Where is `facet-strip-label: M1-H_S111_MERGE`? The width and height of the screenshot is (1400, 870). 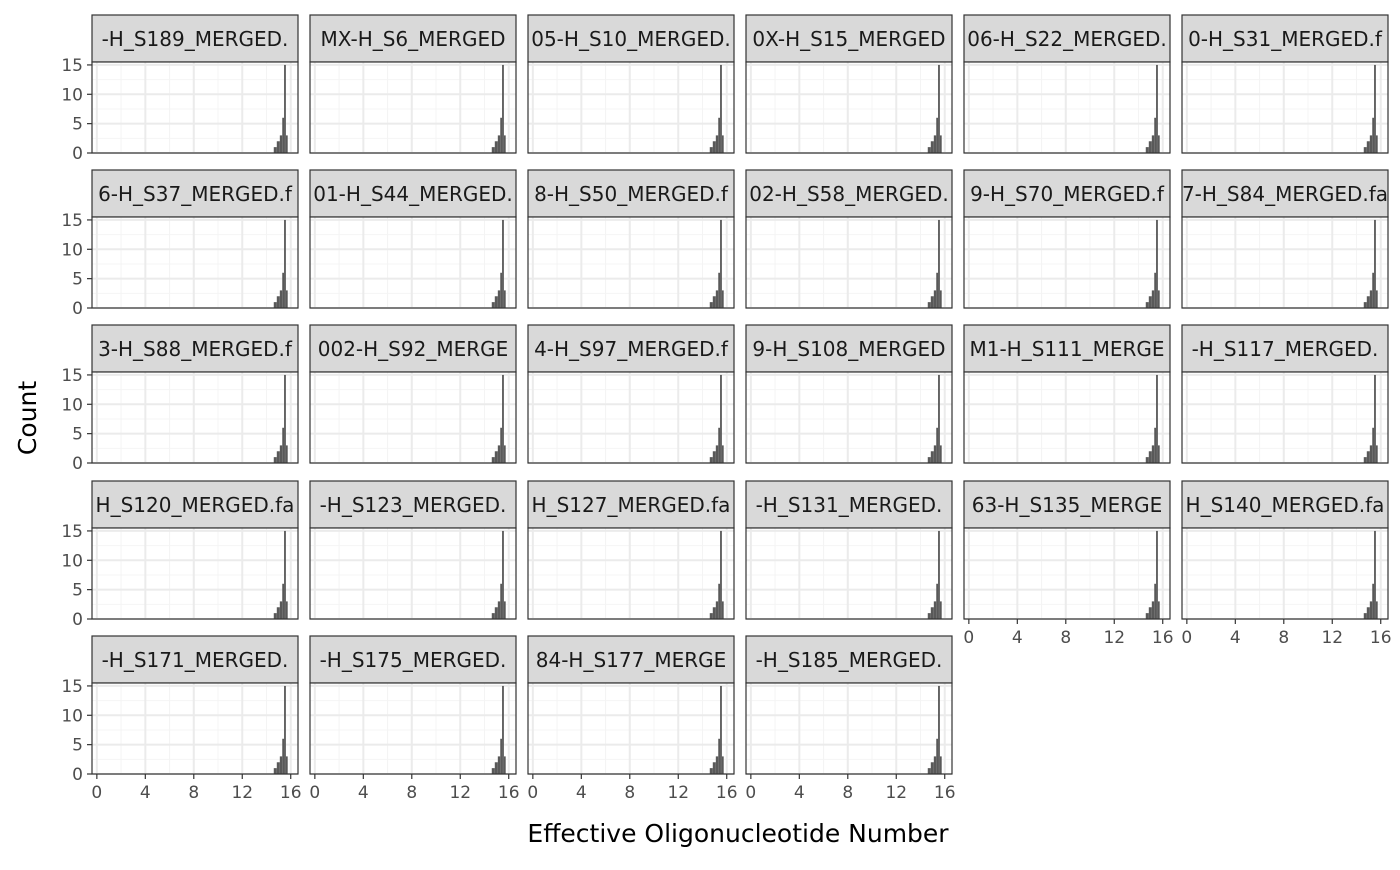
facet-strip-label: M1-H_S111_MERGE is located at coordinates (1066, 349).